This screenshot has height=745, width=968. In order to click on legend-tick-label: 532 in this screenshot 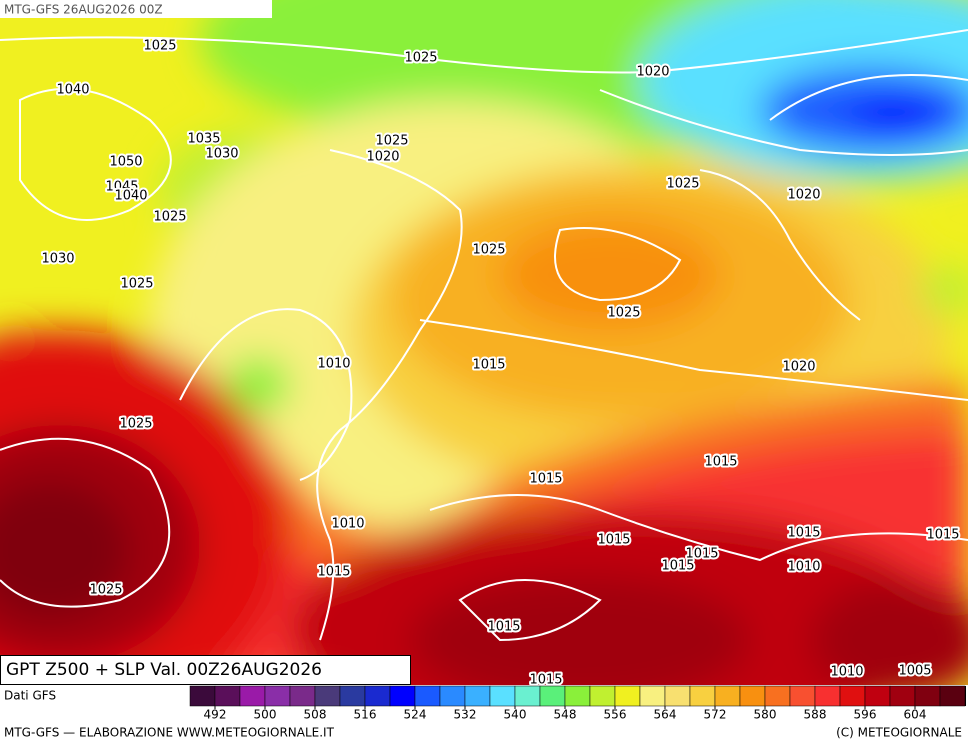, I will do `click(465, 715)`.